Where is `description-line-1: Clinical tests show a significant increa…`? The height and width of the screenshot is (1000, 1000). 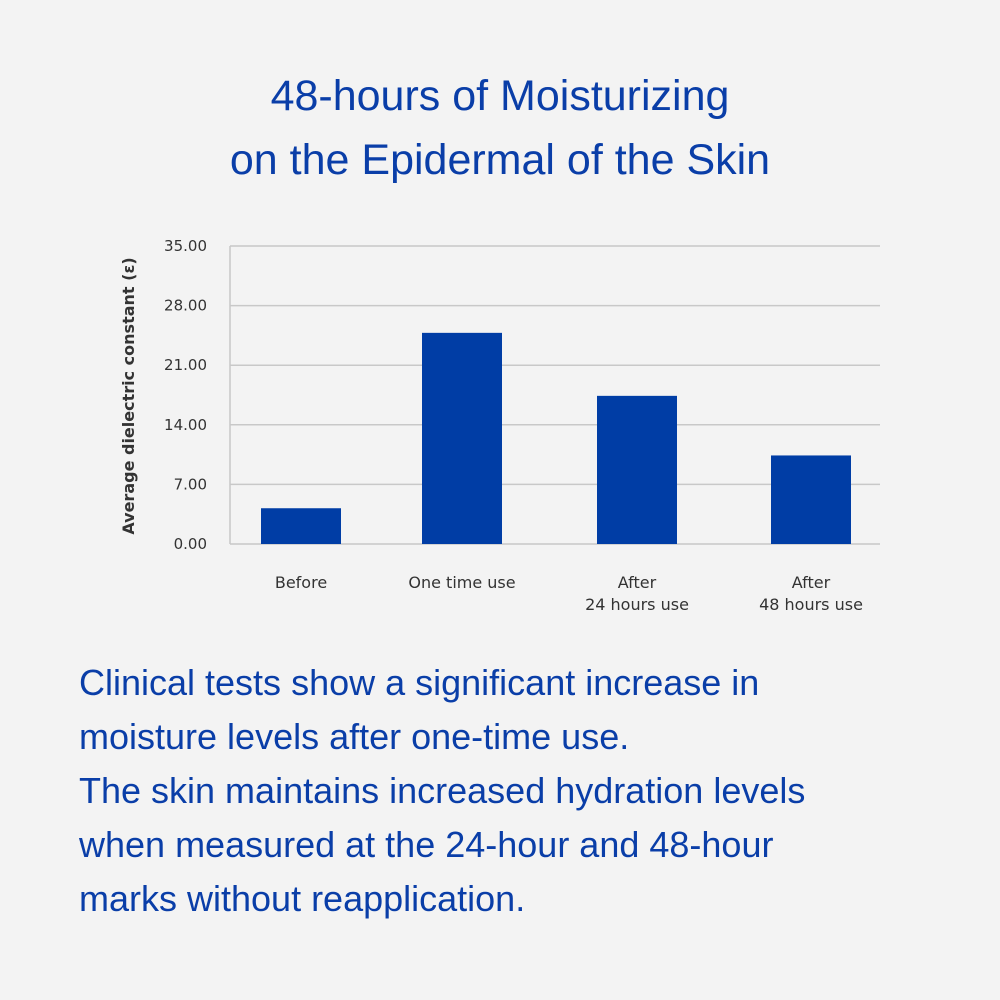 description-line-1: Clinical tests show a significant increa… is located at coordinates (419, 682).